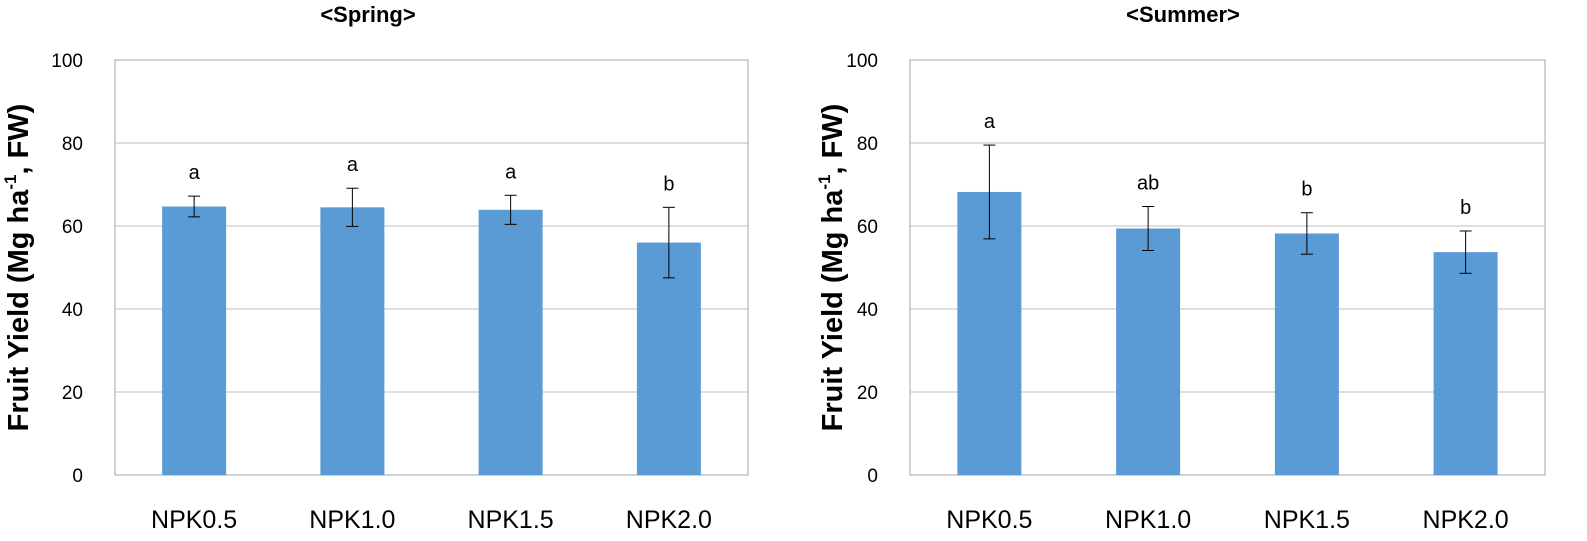 Image resolution: width=1587 pixels, height=541 pixels. Describe the element at coordinates (1183, 14) in the screenshot. I see `chart-title: <Summer>` at that location.